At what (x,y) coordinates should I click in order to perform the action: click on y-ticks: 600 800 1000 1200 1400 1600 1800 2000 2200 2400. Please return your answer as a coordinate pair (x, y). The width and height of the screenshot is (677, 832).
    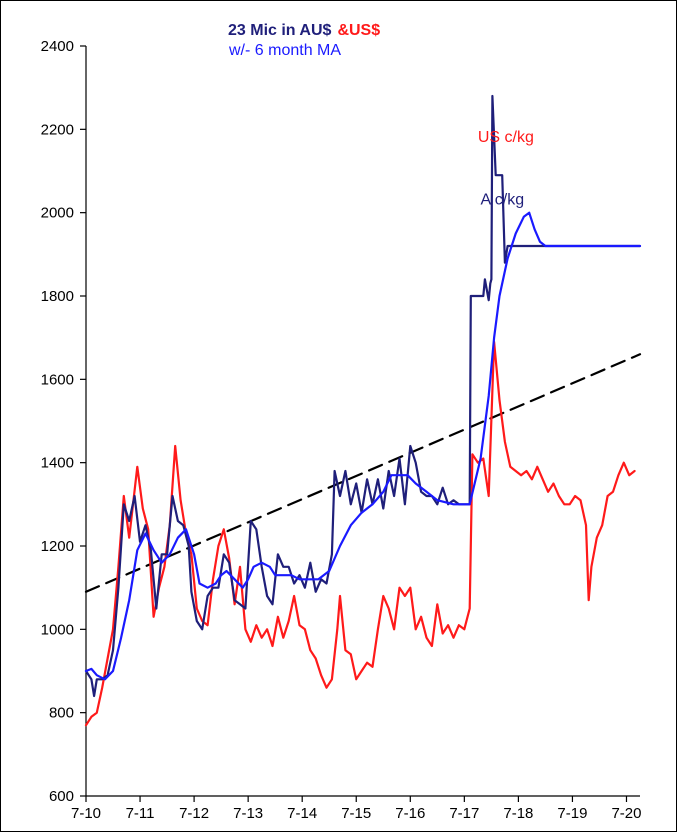
    Looking at the image, I should click on (63, 421).